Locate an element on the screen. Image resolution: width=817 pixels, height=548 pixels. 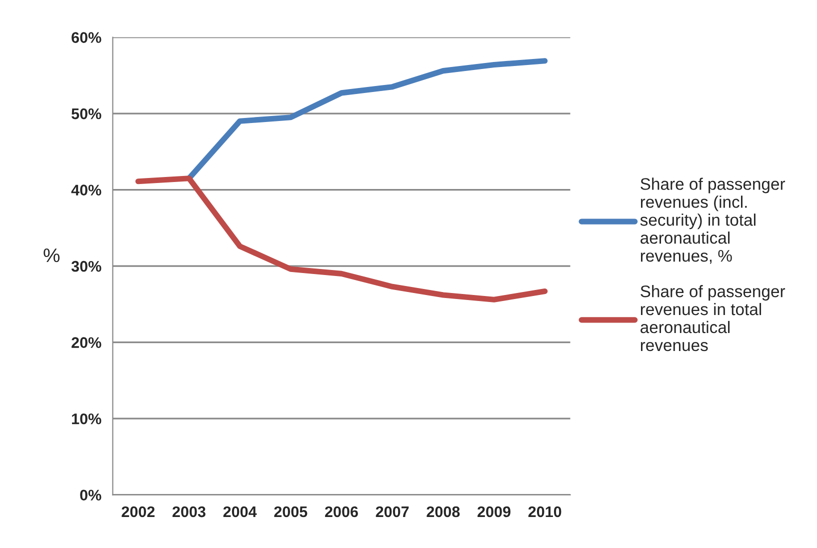
x-tick-label: 2010 is located at coordinates (545, 512).